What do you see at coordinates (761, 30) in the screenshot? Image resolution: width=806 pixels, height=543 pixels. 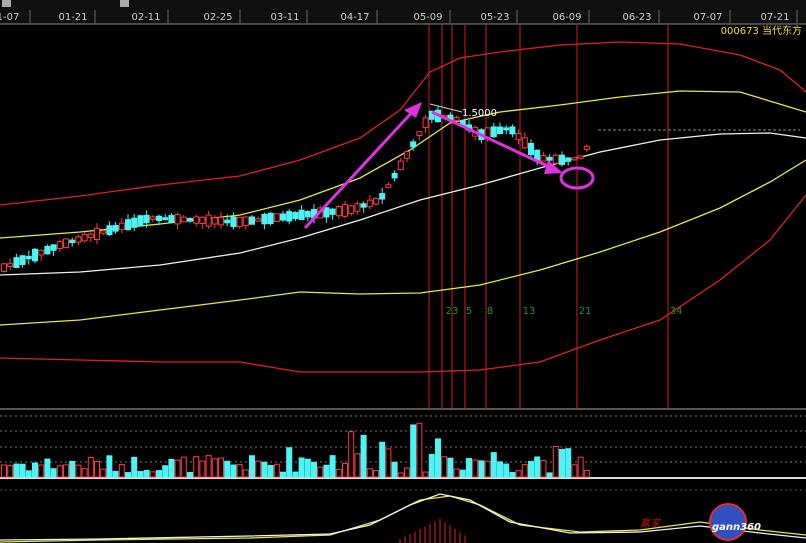 I see `stock-label: 000673 当代东方` at bounding box center [761, 30].